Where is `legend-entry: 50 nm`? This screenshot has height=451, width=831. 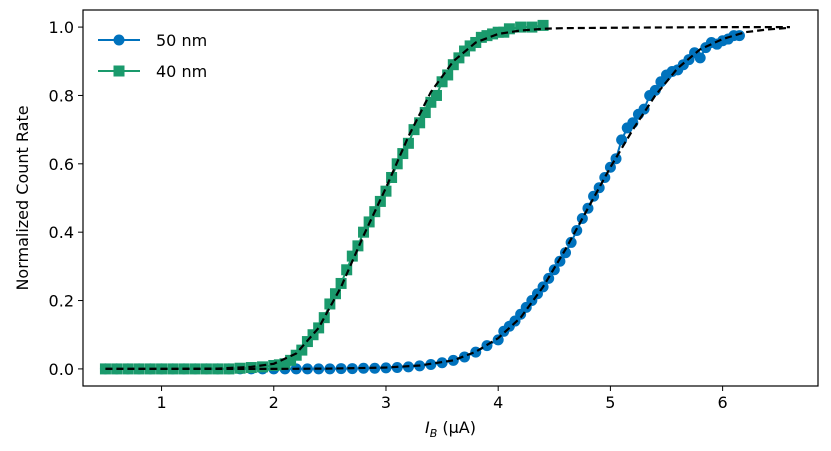 legend-entry: 50 nm is located at coordinates (152, 40).